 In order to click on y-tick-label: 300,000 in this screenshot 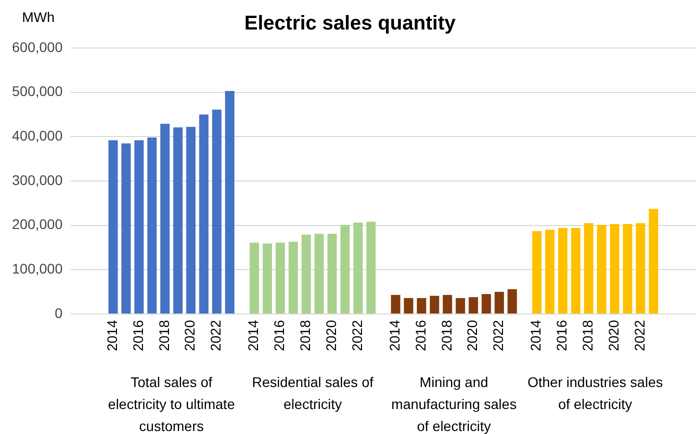, I will do `click(37, 180)`.